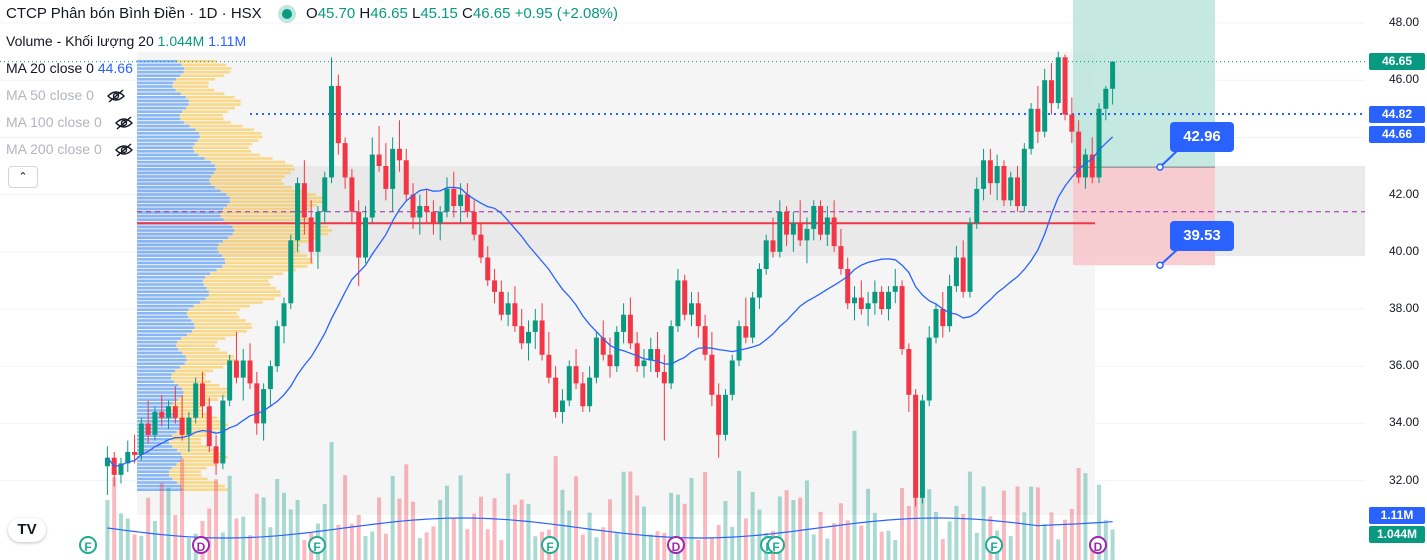  I want to click on symbol-title: CTCP Phân bón Bình Điền · 1D · HSX, so click(134, 13).